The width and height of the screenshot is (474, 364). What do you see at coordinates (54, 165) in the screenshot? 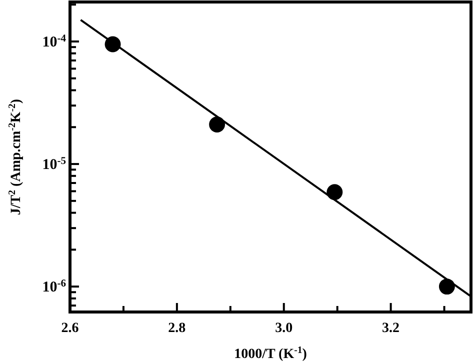
I see `y-tick-label: 10$^{-5}$` at bounding box center [54, 165].